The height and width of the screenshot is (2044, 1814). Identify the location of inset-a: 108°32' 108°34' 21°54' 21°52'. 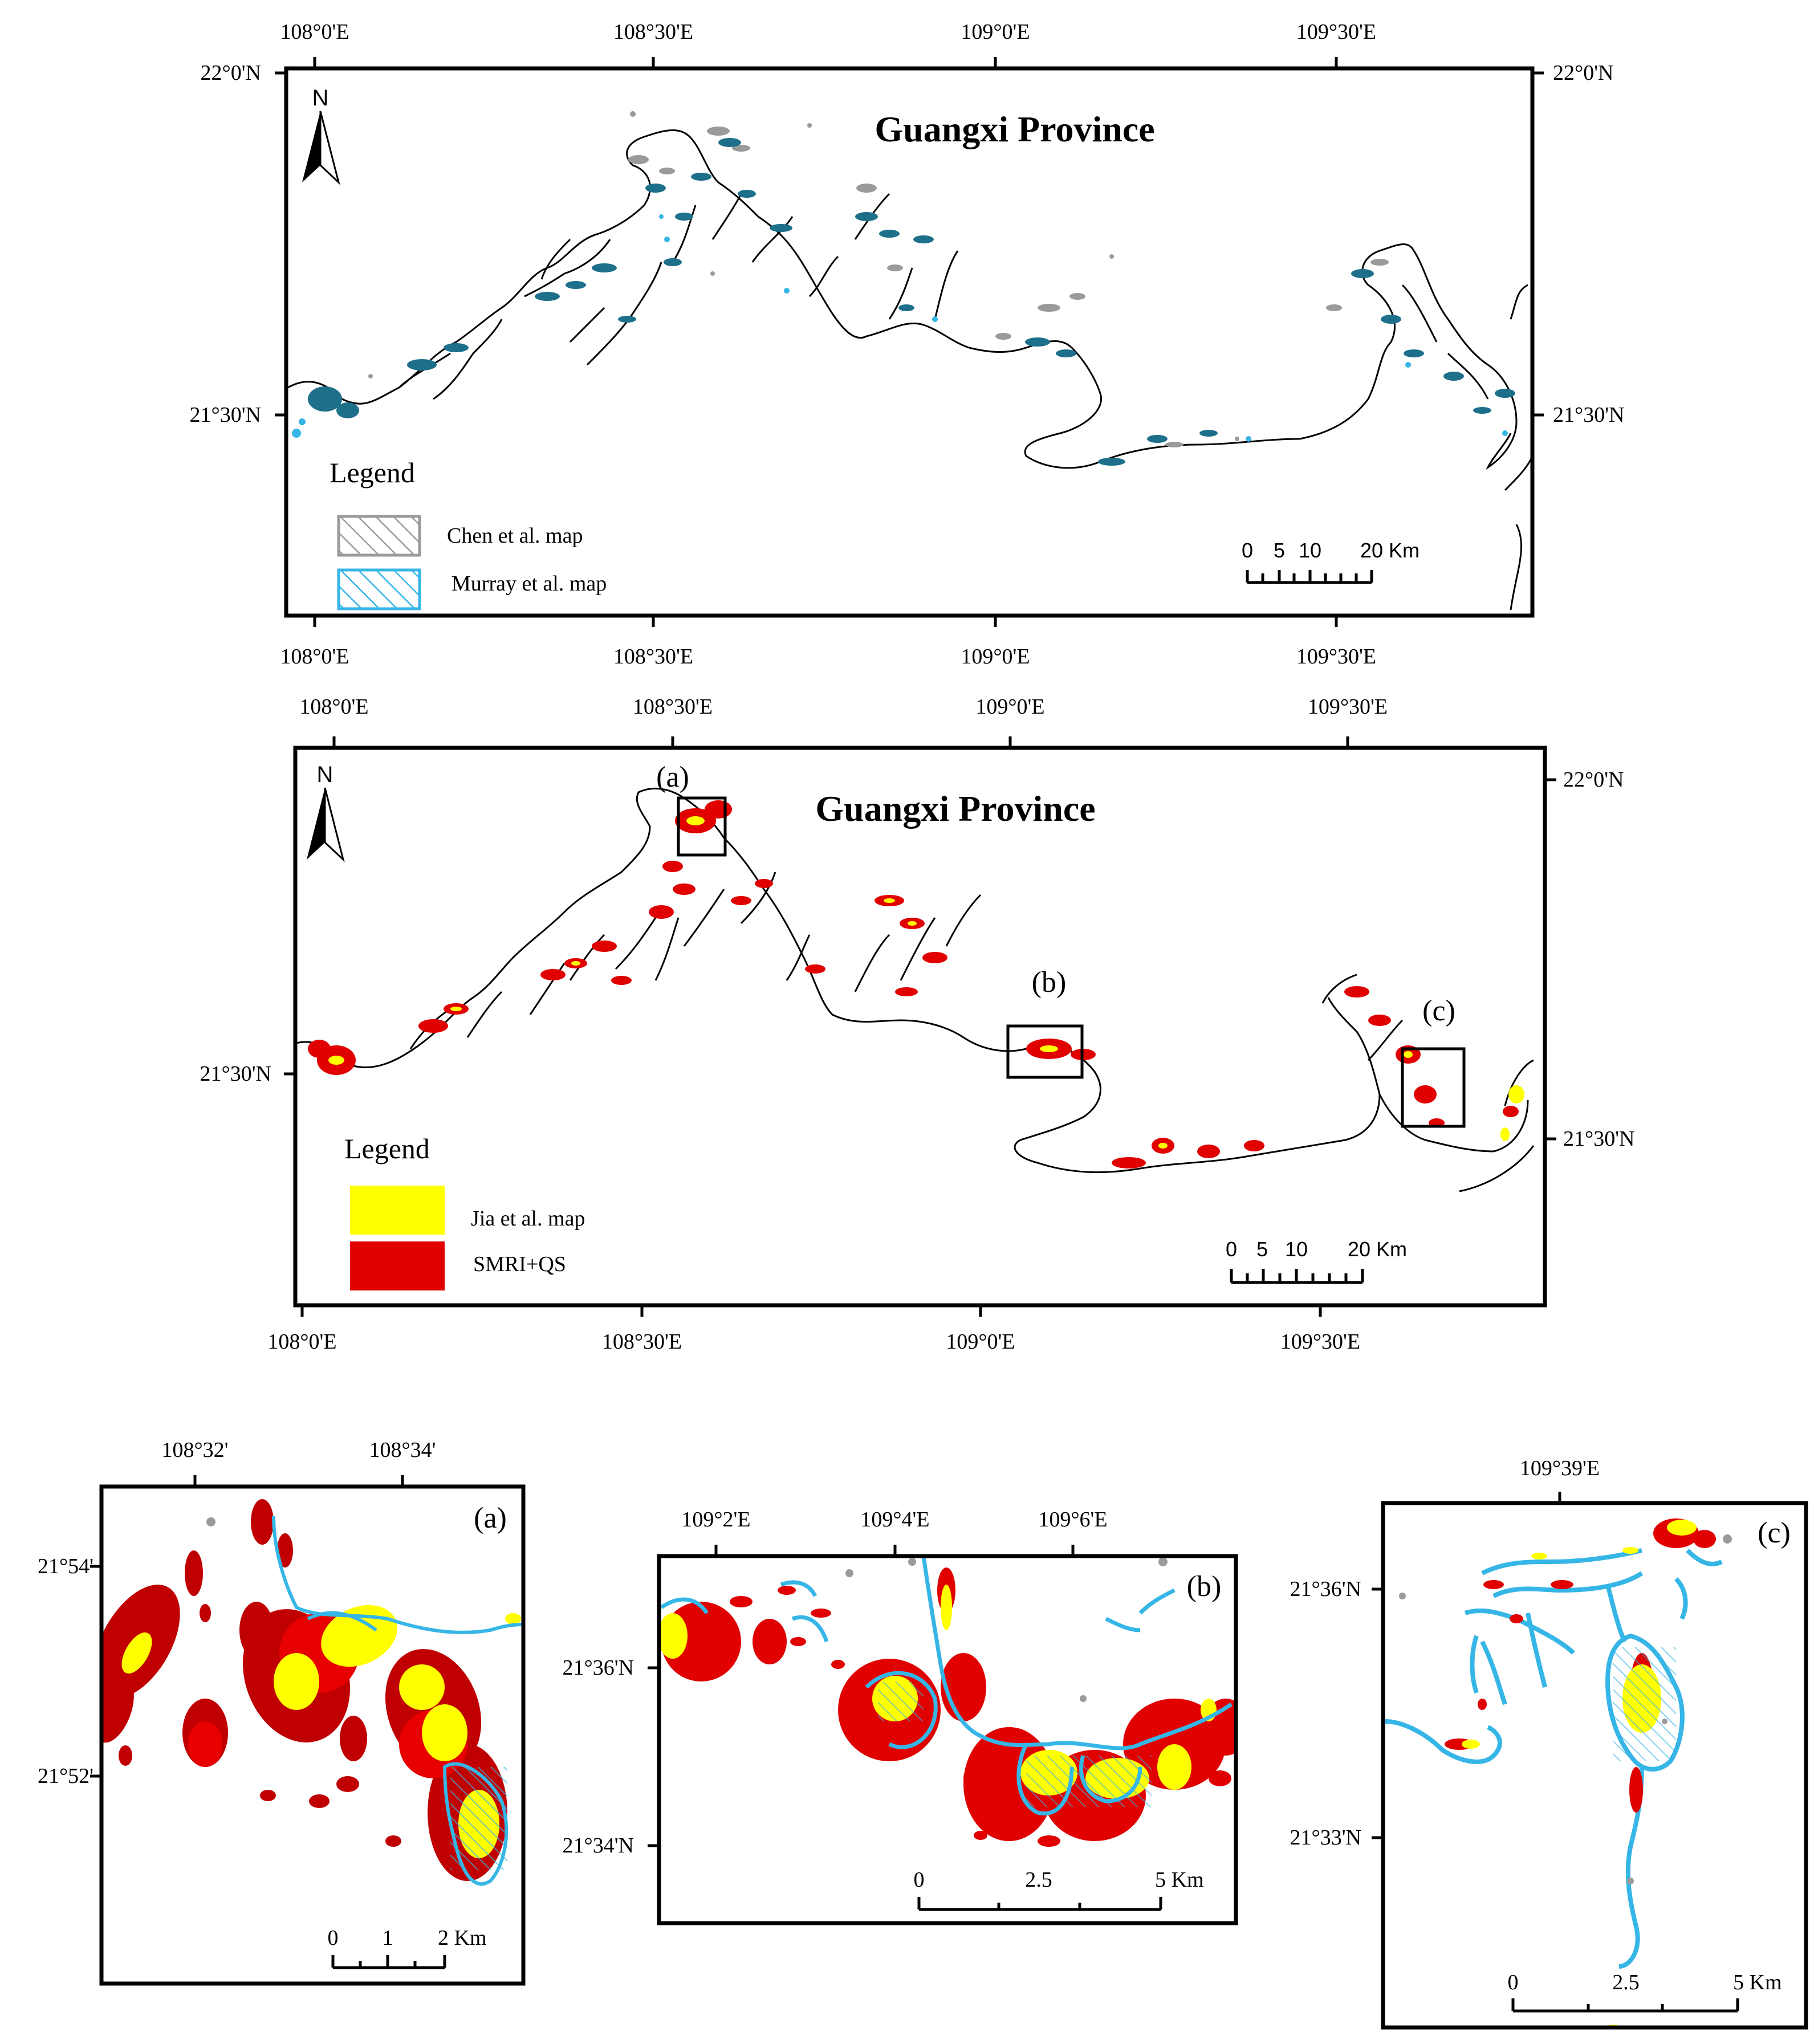
(282, 1712).